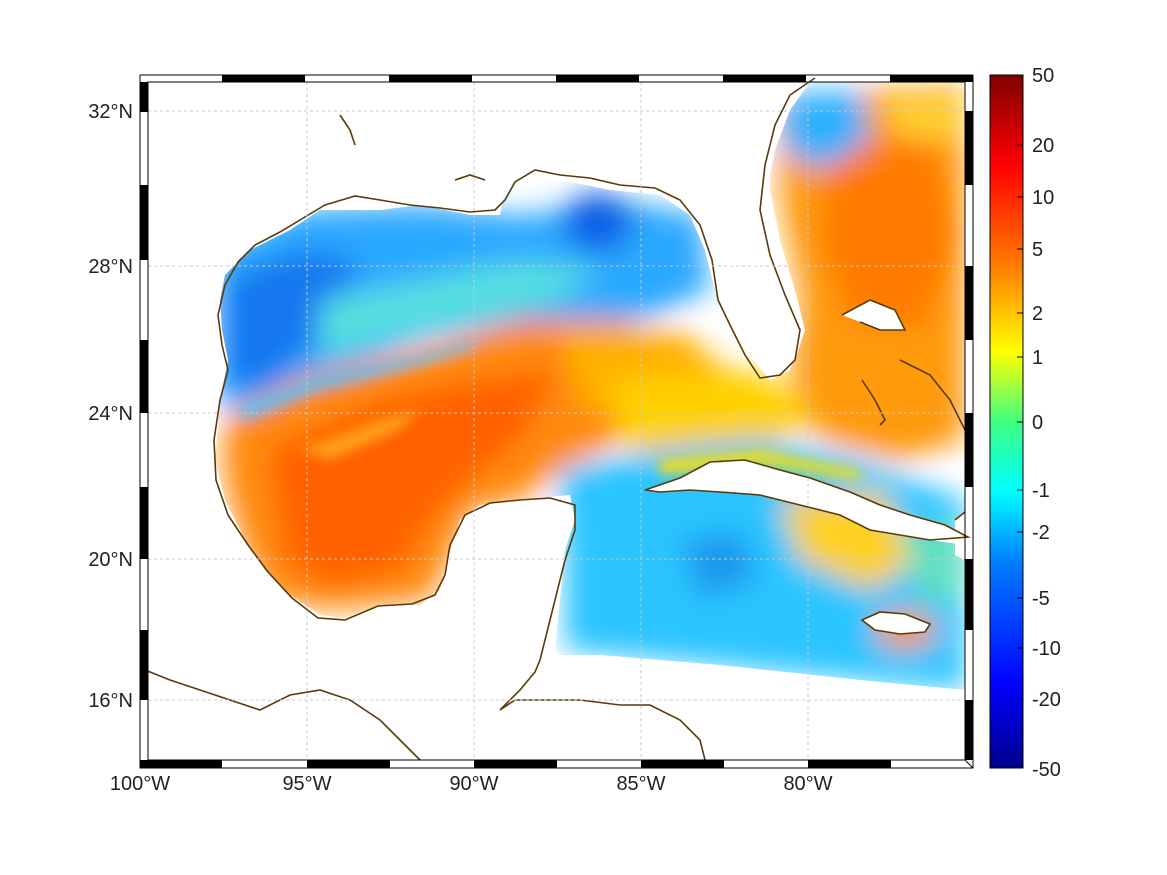 This screenshot has width=1167, height=875. What do you see at coordinates (110, 560) in the screenshot?
I see `lat-label-20n: 20°N` at bounding box center [110, 560].